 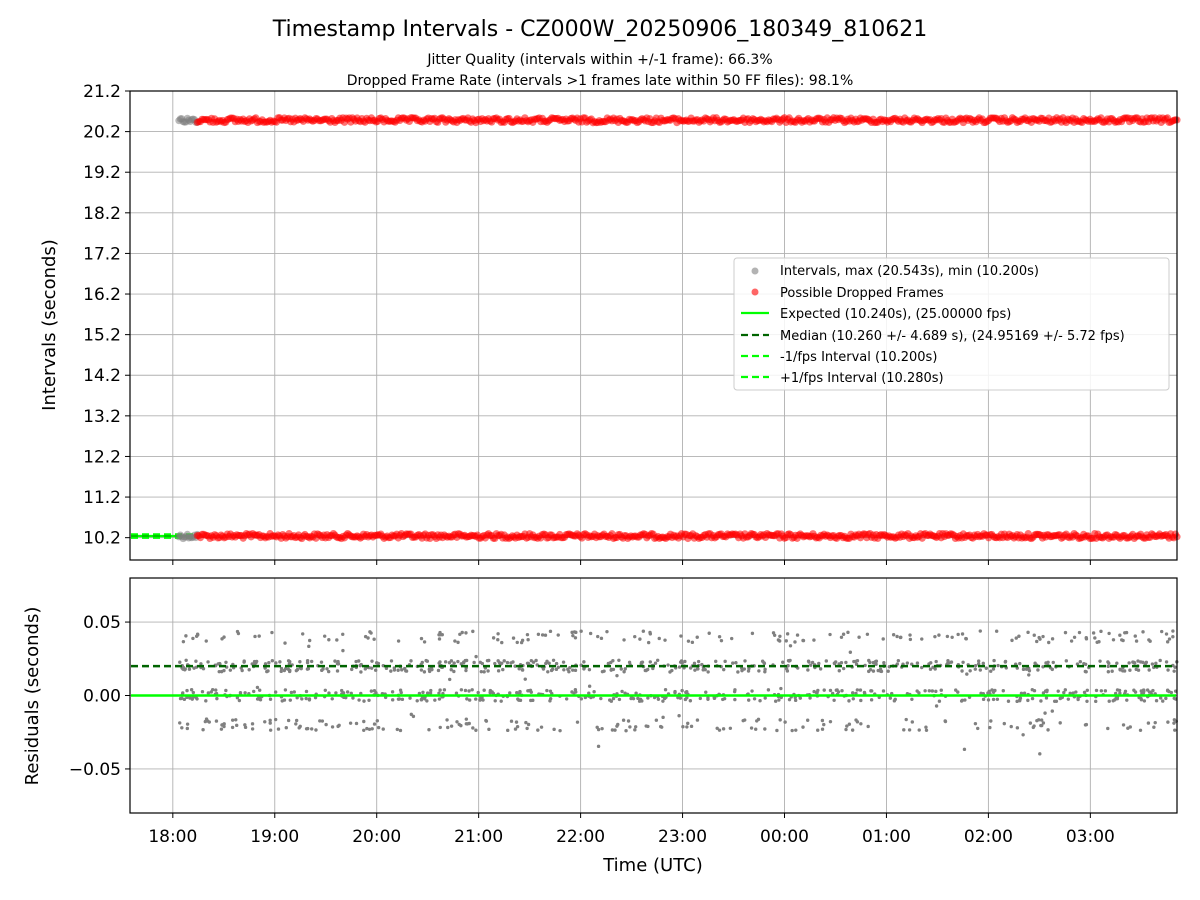 What do you see at coordinates (784, 837) in the screenshot?
I see `x-tick-label-6: 00:00` at bounding box center [784, 837].